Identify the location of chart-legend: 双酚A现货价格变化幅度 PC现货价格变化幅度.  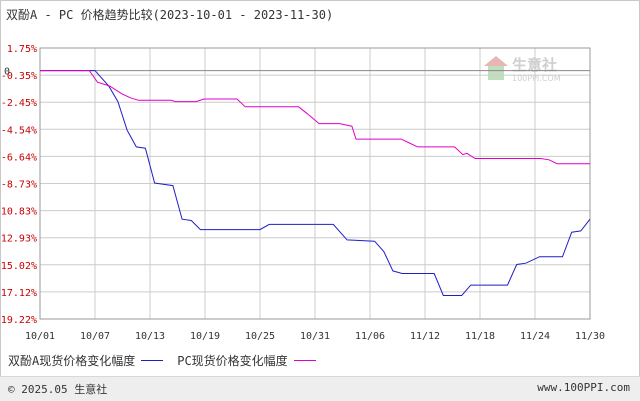
(169, 360).